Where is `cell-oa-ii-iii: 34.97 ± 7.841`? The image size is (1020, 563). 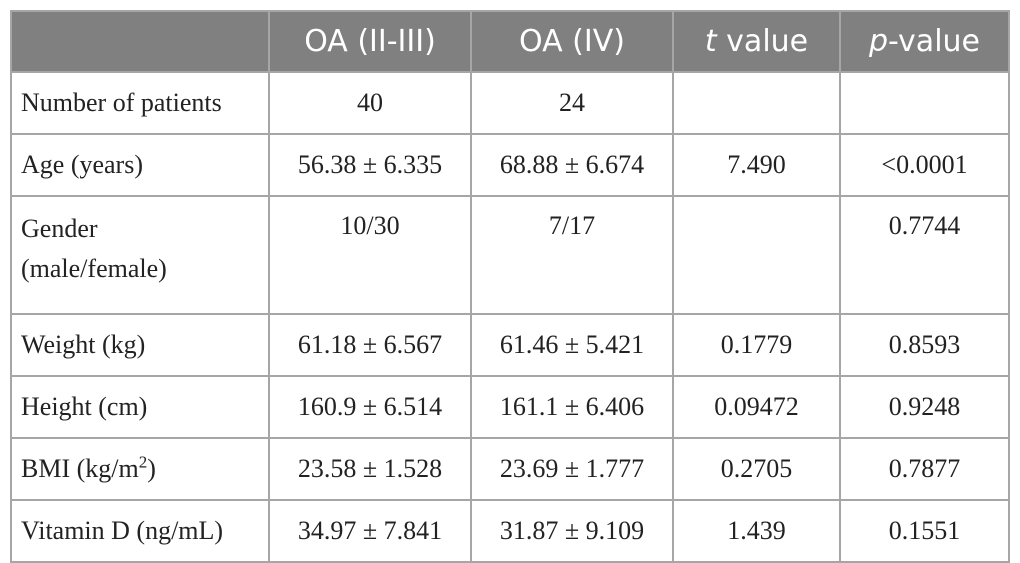 cell-oa-ii-iii: 34.97 ± 7.841 is located at coordinates (370, 531).